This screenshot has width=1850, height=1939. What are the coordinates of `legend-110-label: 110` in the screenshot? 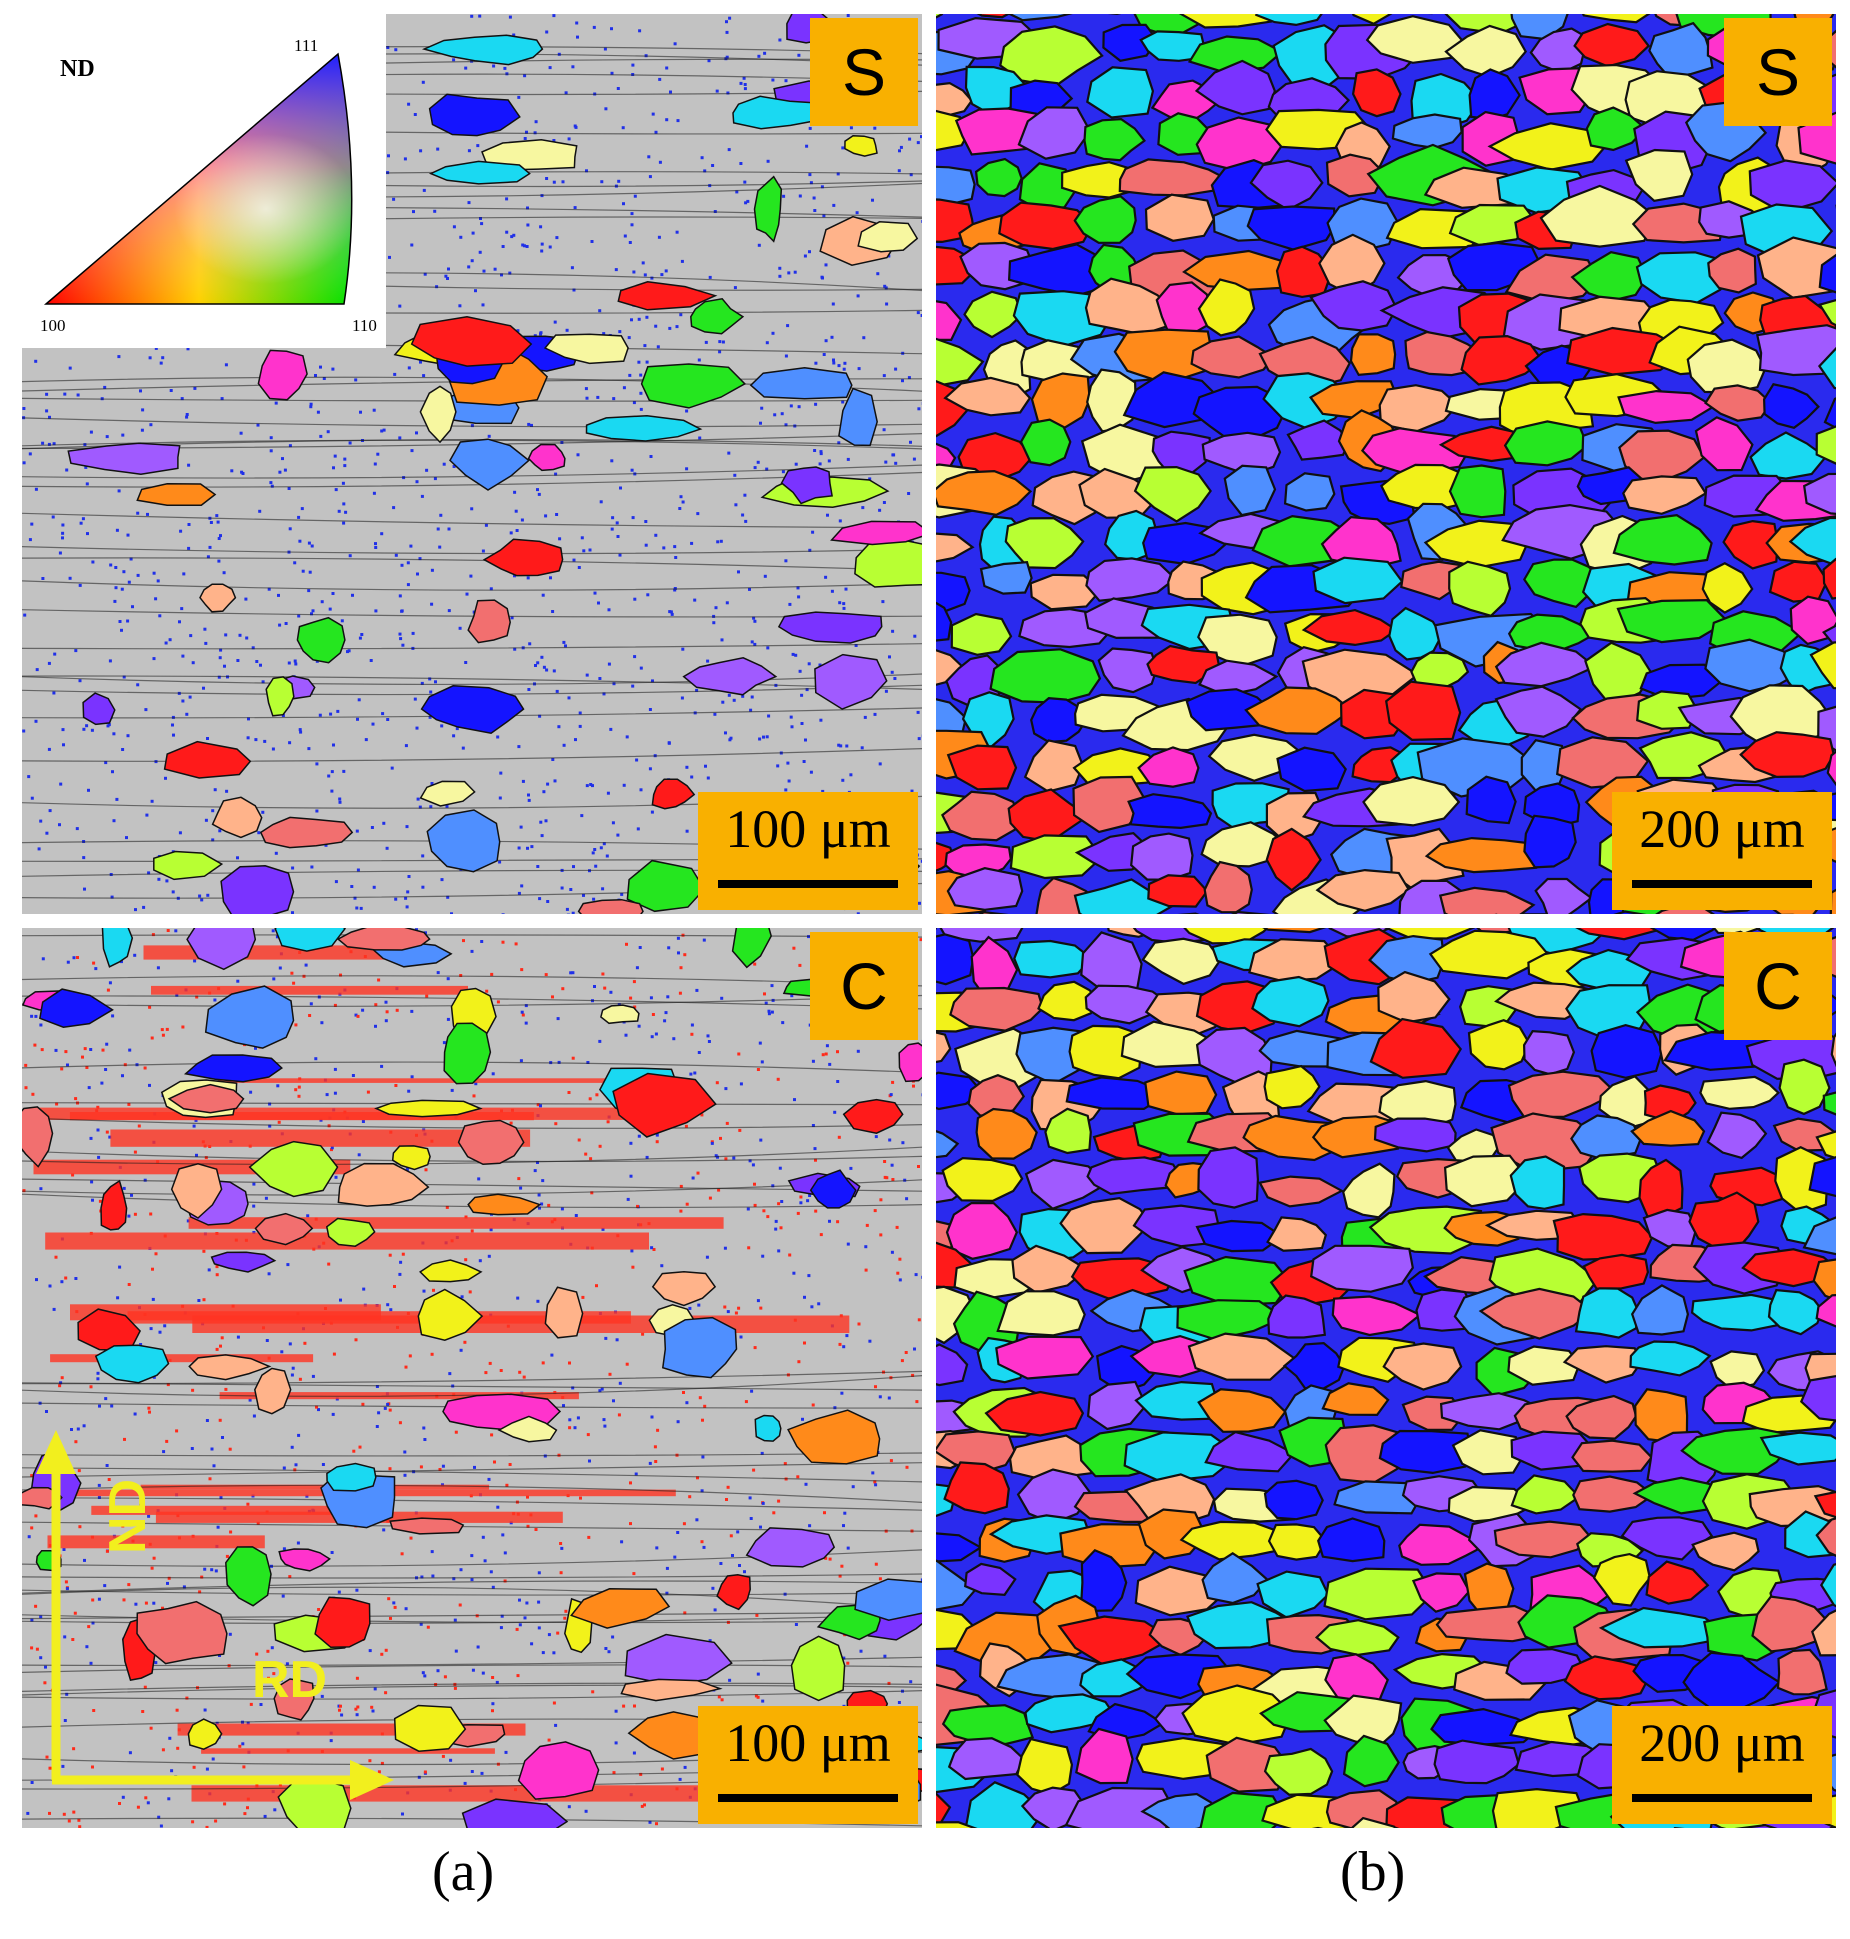 It's located at (364, 325).